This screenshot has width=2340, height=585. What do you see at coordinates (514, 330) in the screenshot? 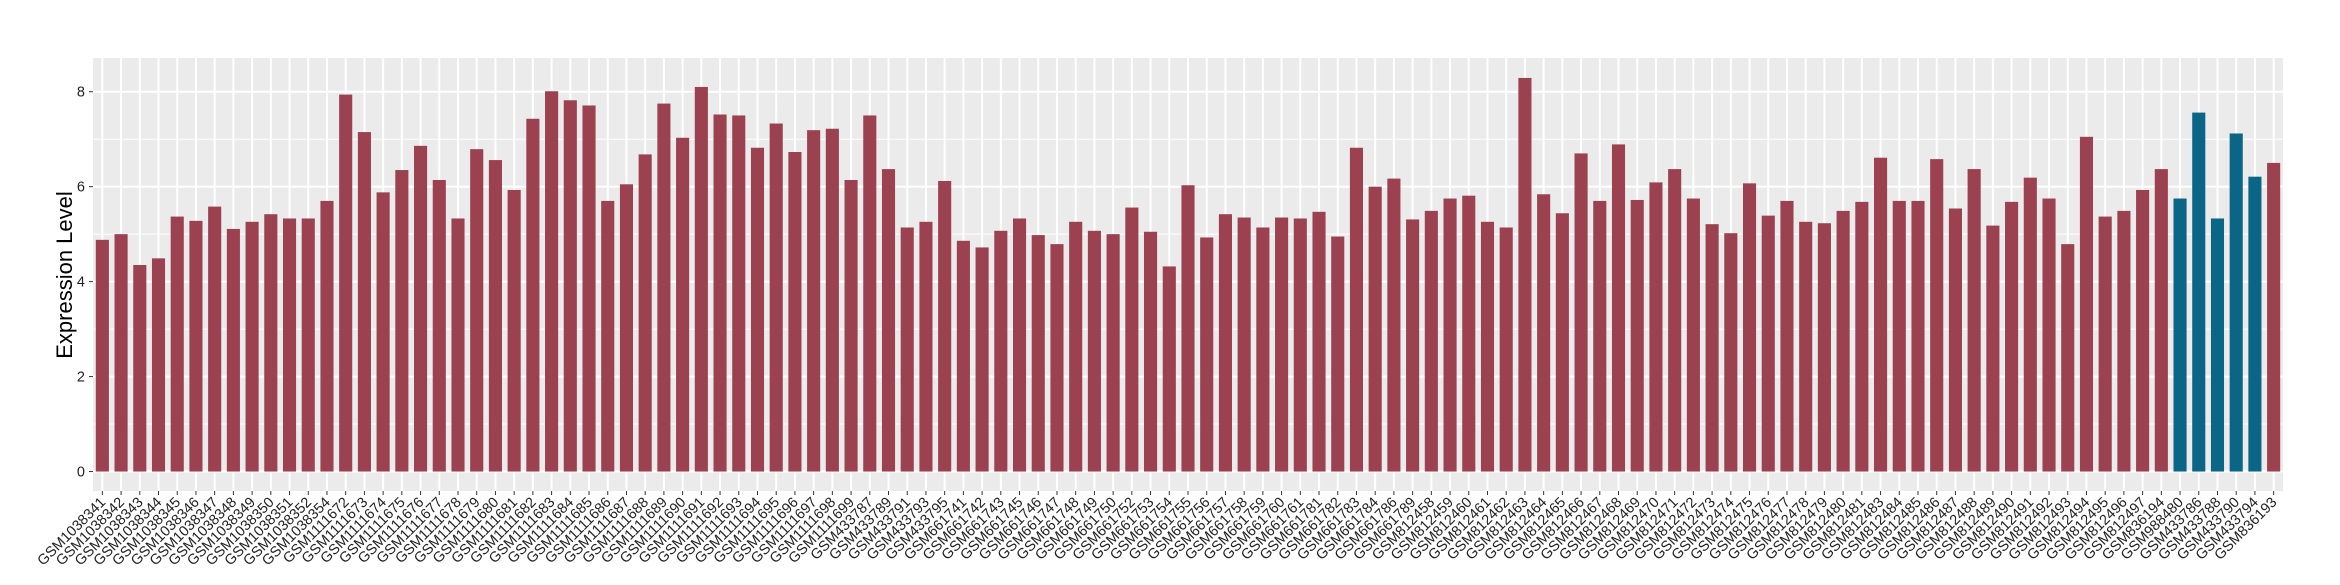
I see `bar-GSM1111681` at bounding box center [514, 330].